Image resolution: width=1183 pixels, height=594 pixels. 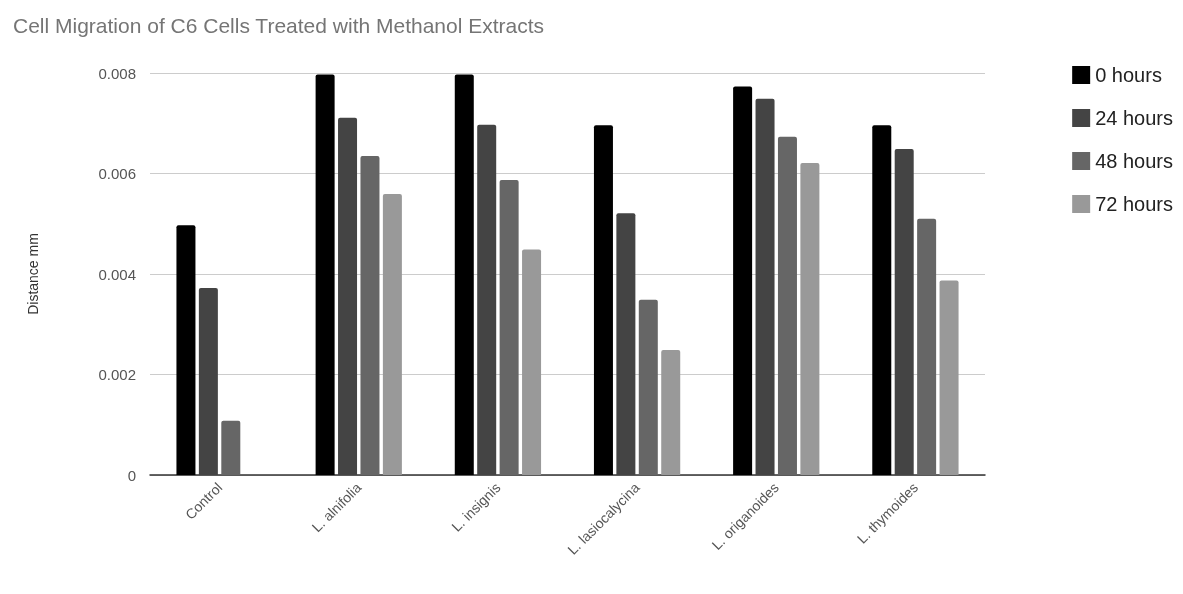 What do you see at coordinates (1128, 75) in the screenshot?
I see `legend-label: 0 hours` at bounding box center [1128, 75].